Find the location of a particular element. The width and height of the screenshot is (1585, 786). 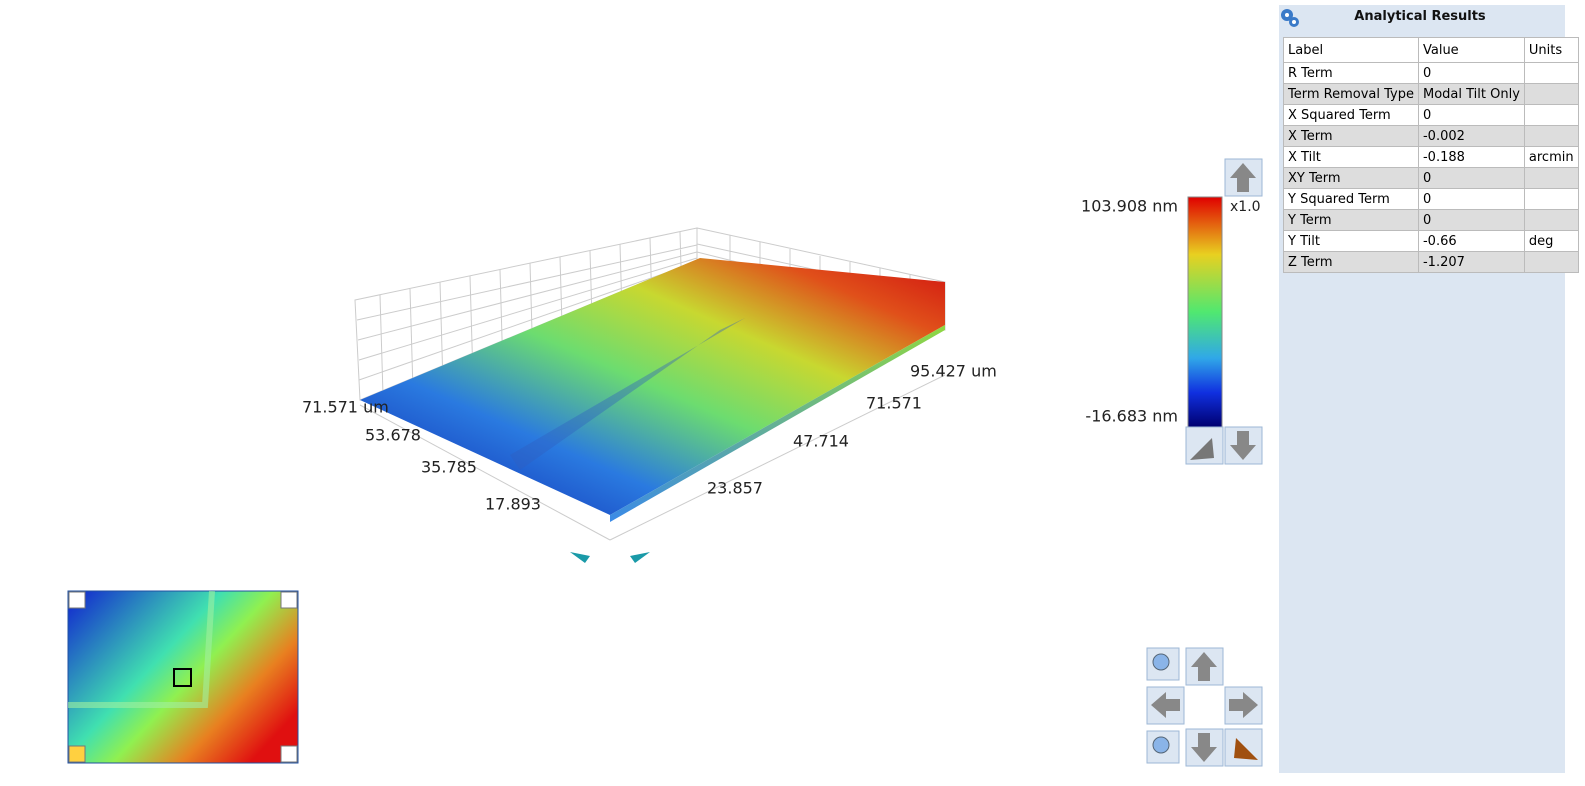

colorbar is located at coordinates (1205, 312).